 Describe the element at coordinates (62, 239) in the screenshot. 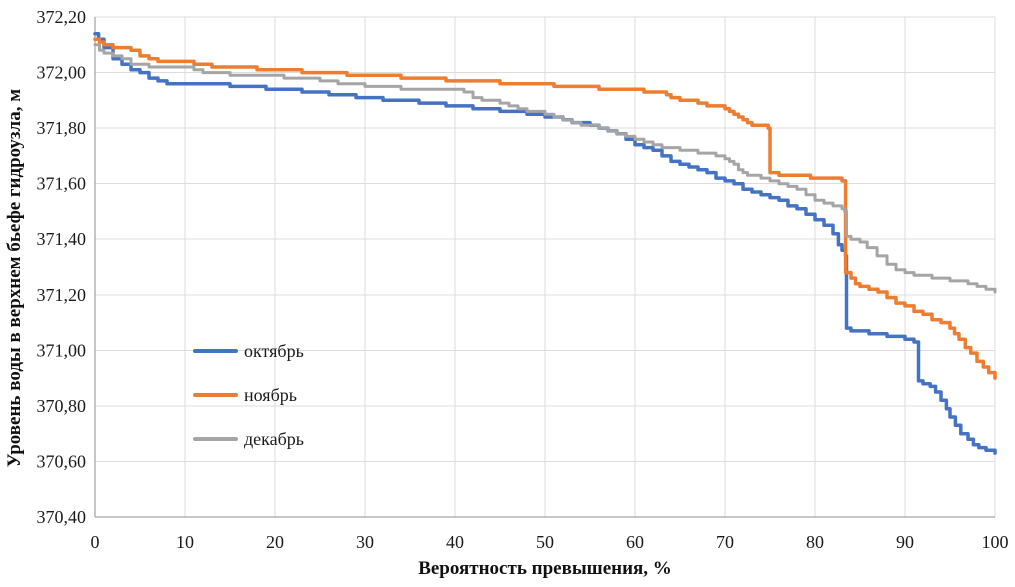

I see `y-tick-label-371,40: 371,40` at that location.